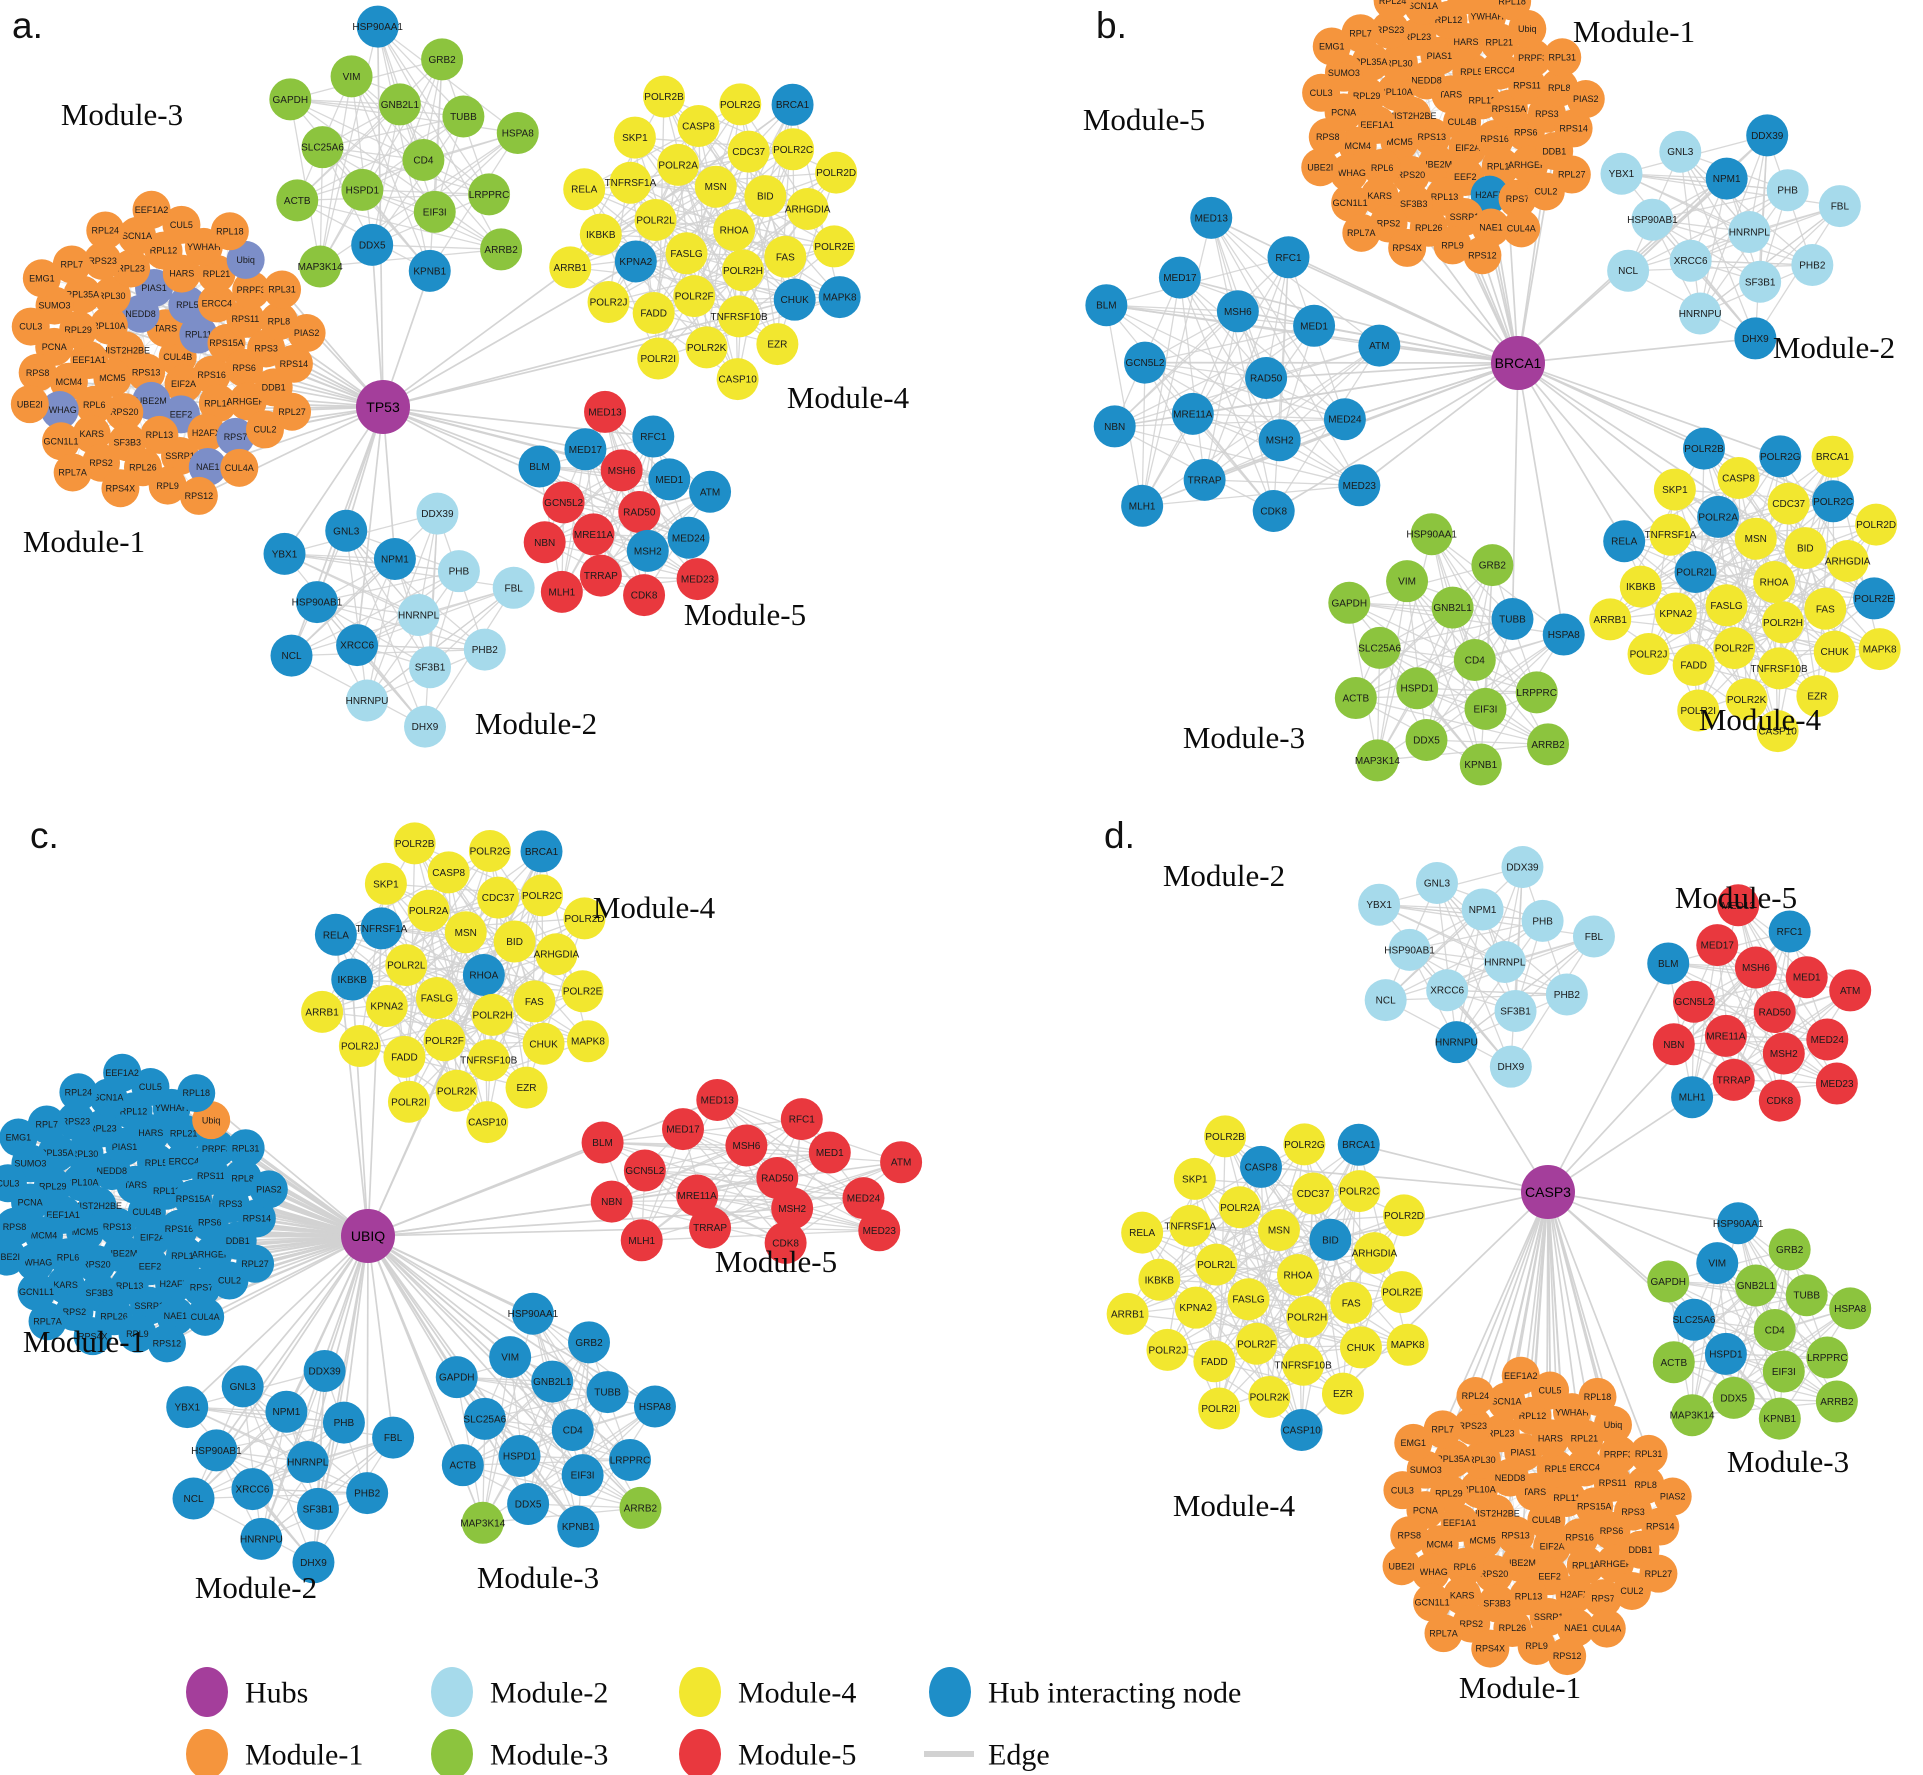 The height and width of the screenshot is (1775, 1923). I want to click on legend-label: Module-5, so click(797, 1755).